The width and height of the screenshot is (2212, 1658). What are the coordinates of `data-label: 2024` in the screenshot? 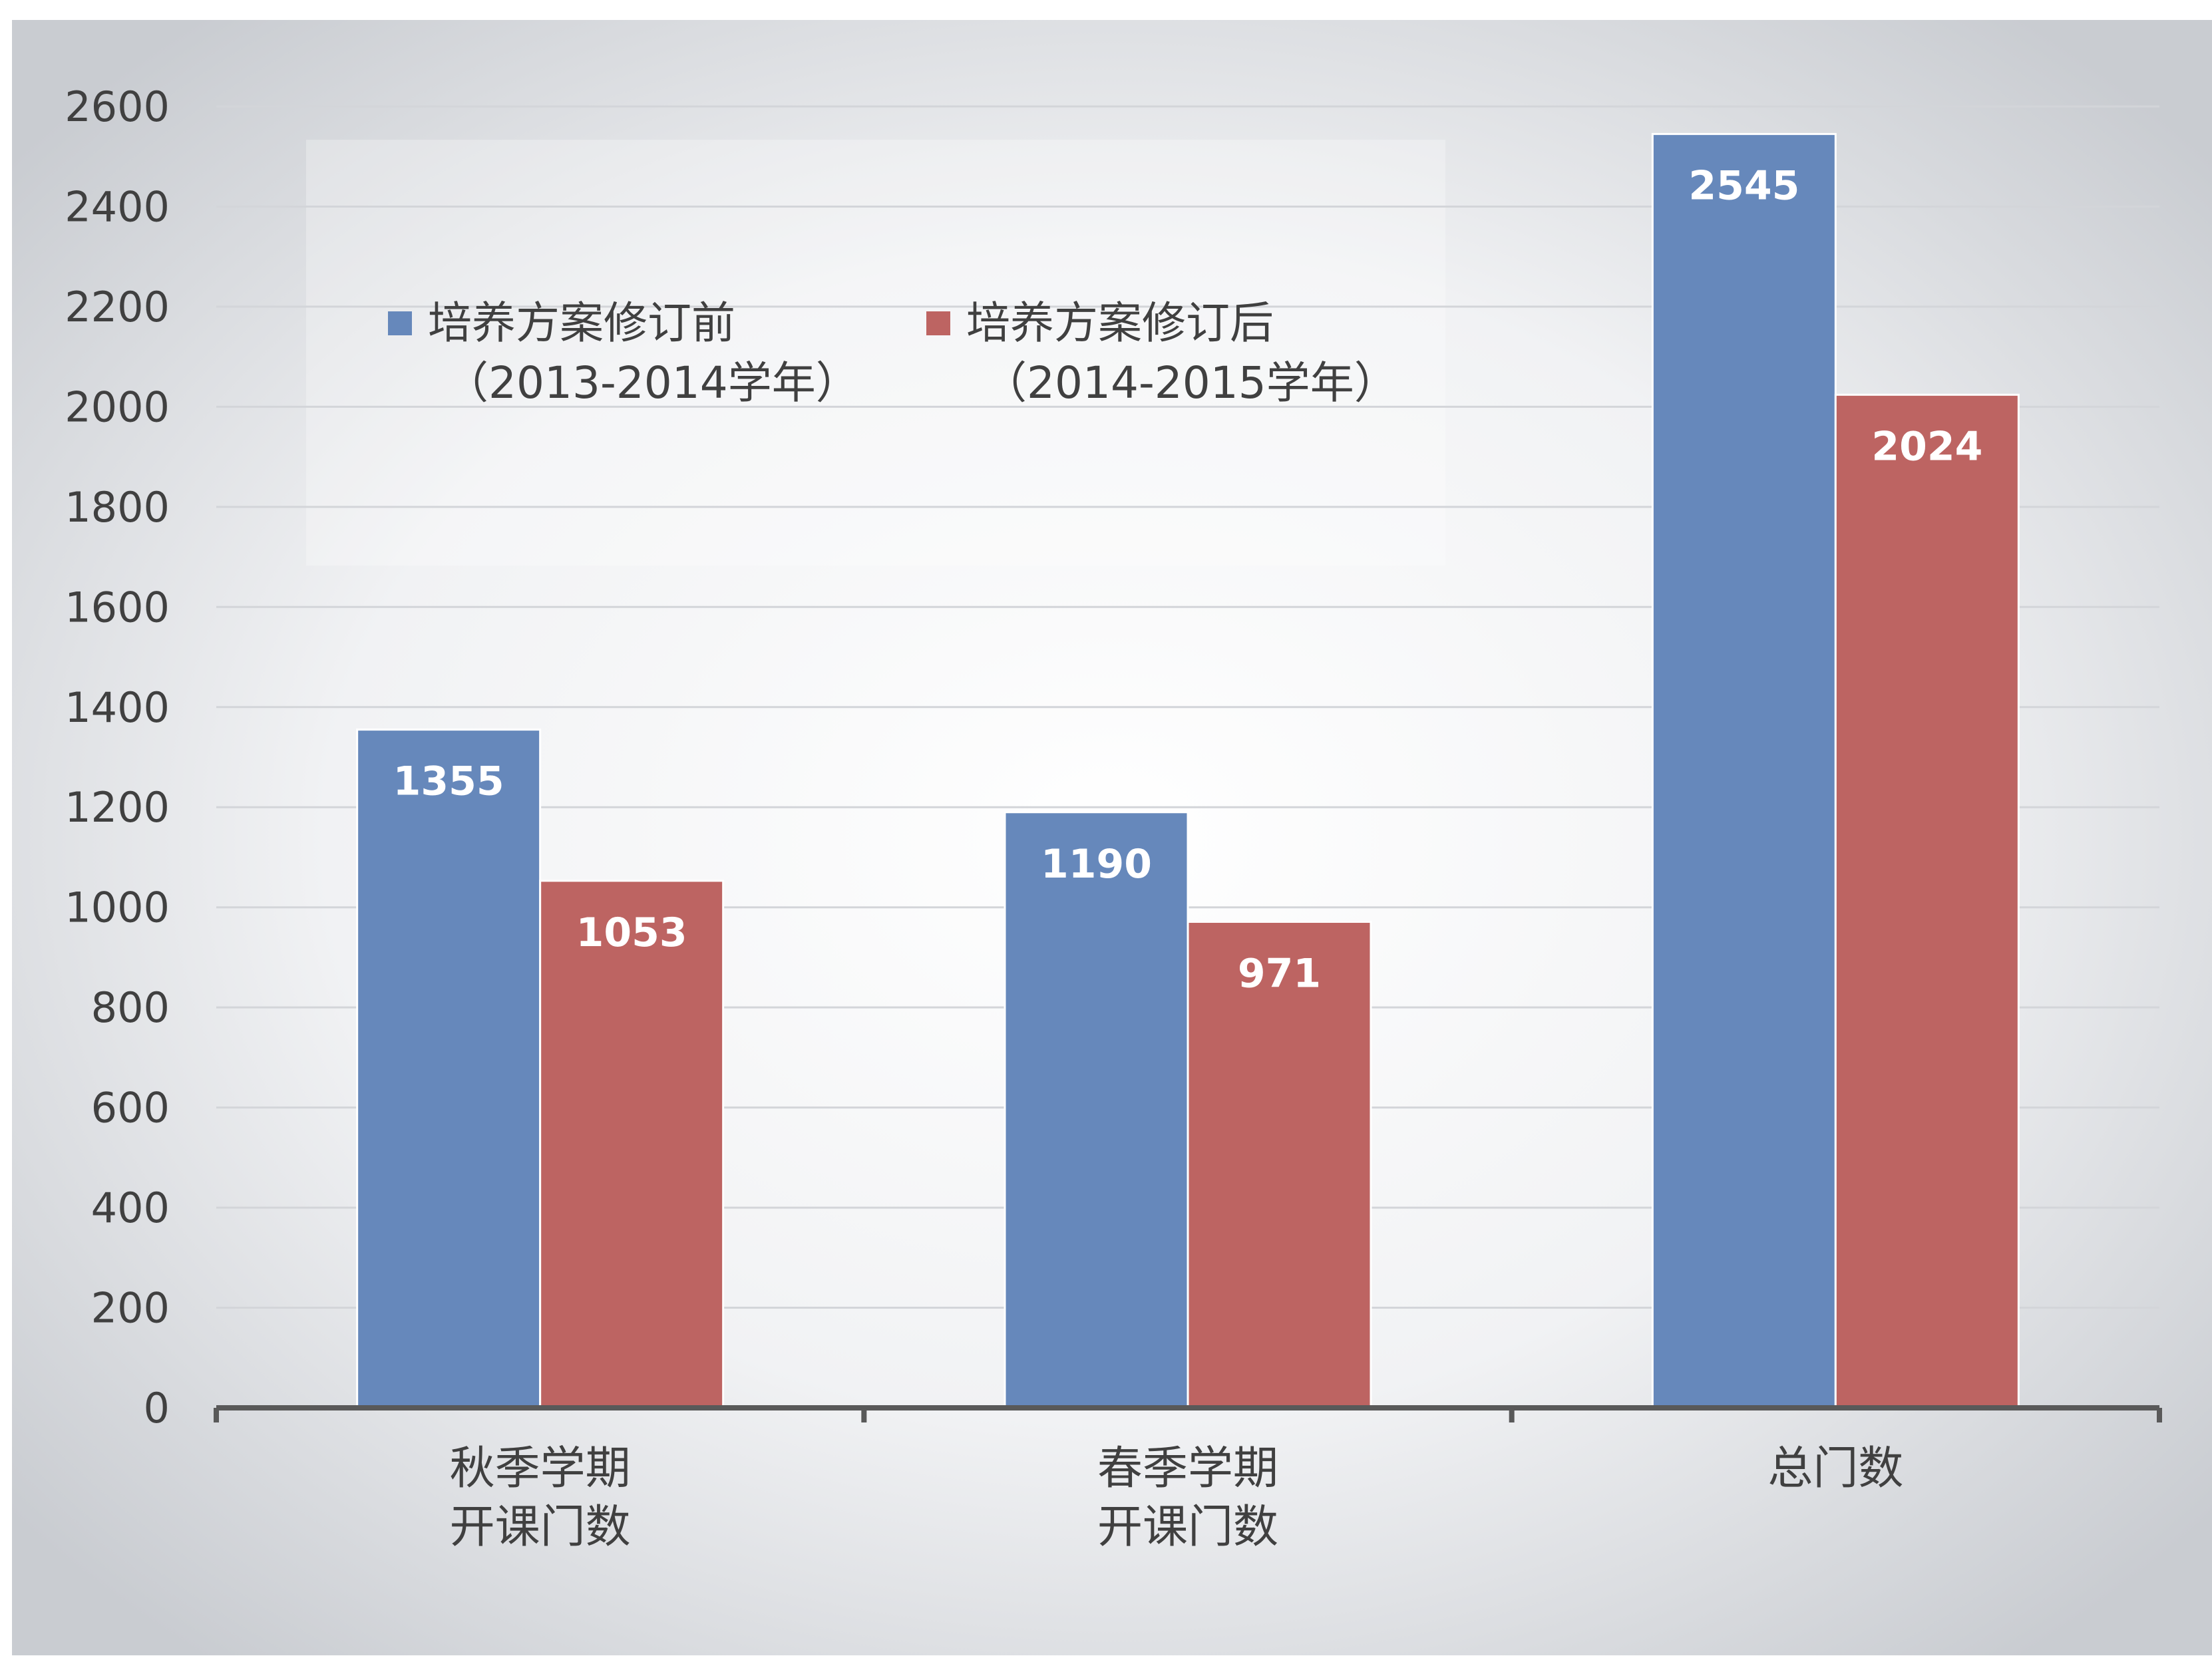 It's located at (1926, 446).